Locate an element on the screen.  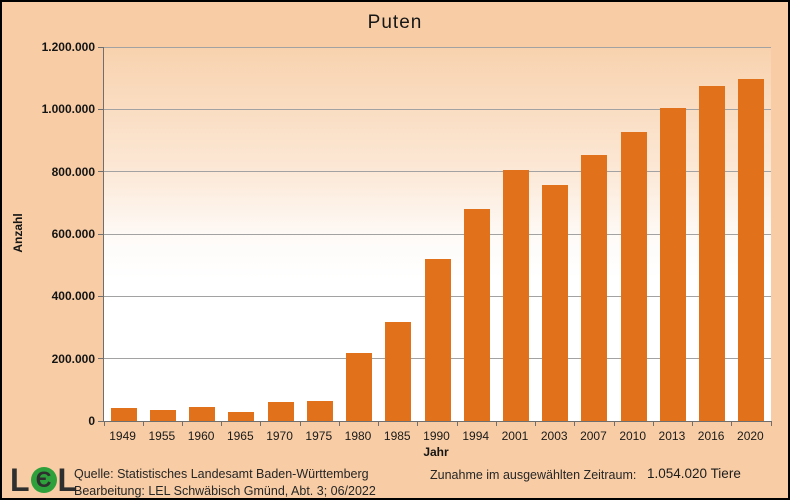
x-tick-label-1985: 1985 is located at coordinates (397, 436).